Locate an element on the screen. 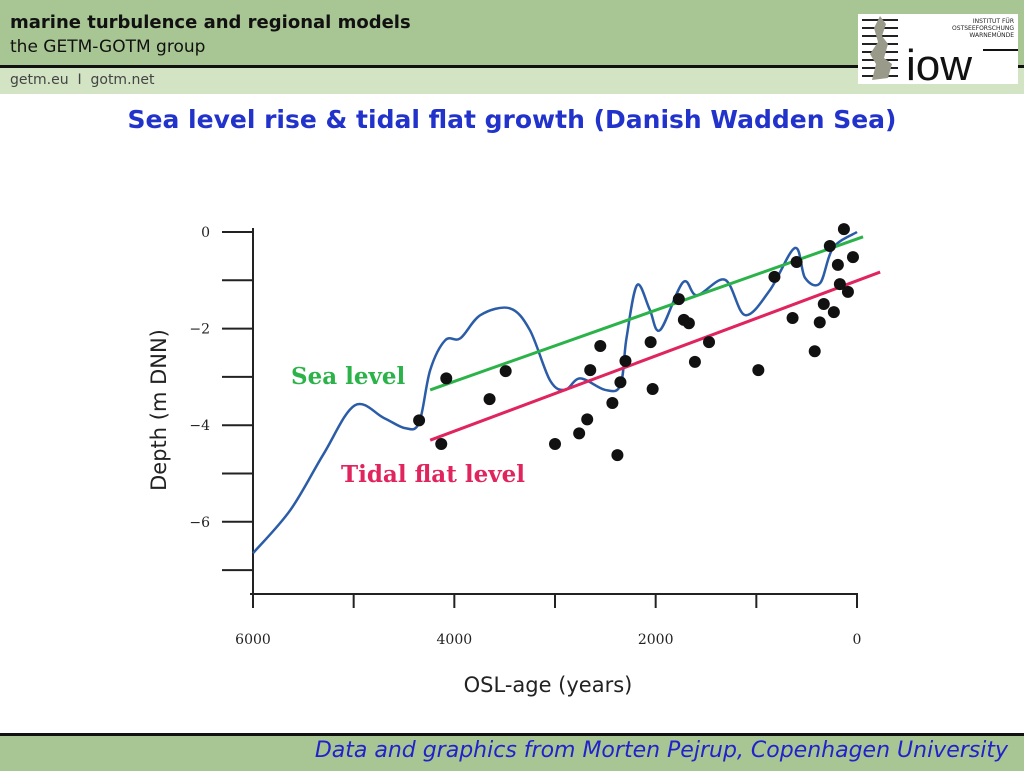 The height and width of the screenshot is (771, 1024). svg-text: WARNEMÜNDE is located at coordinates (991, 35).